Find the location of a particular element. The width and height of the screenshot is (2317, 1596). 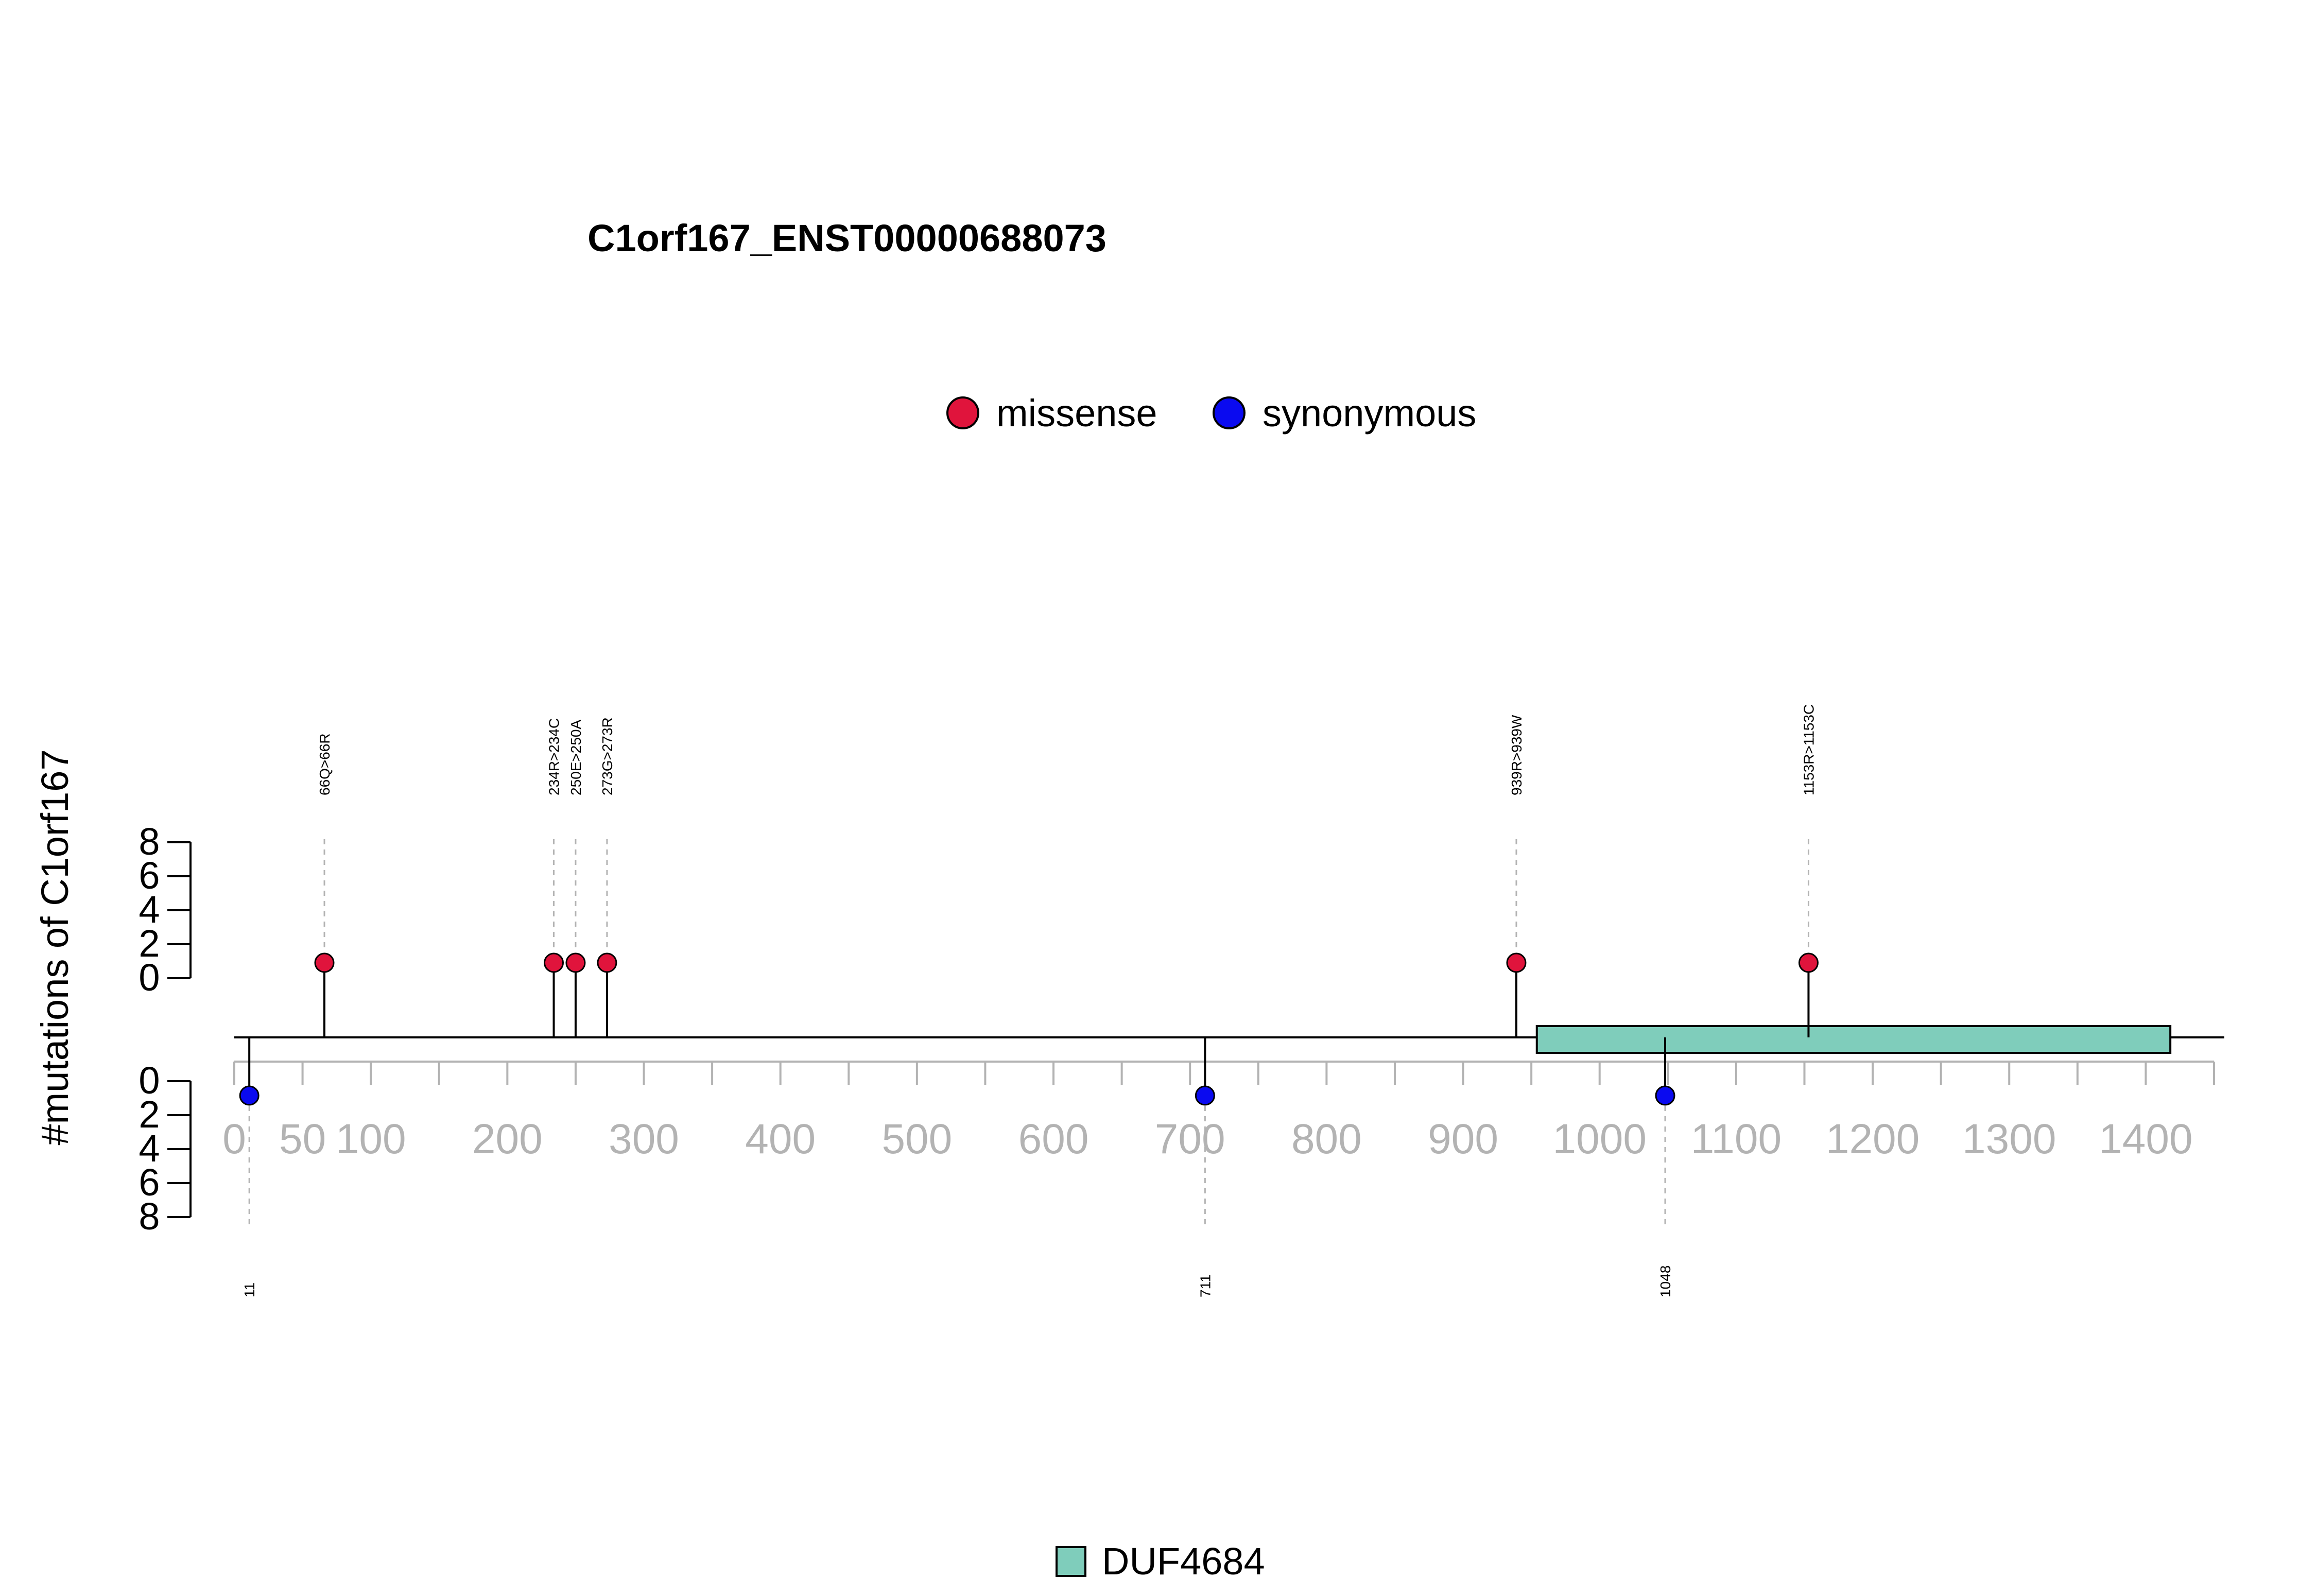

y-tick-label-top: 2 is located at coordinates (149, 944).